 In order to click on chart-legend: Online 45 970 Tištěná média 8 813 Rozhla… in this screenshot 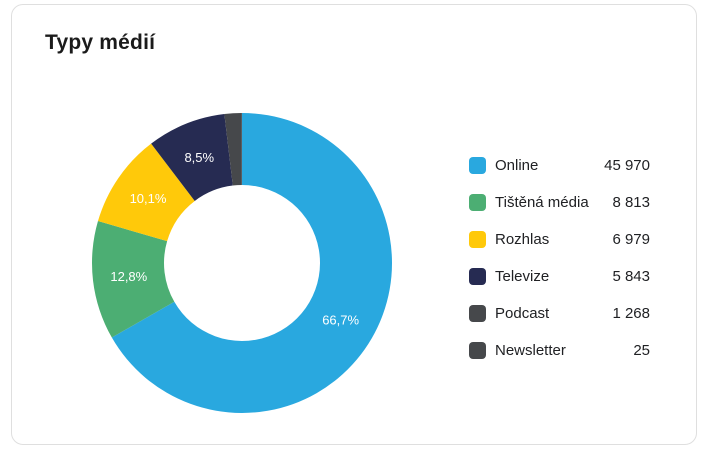, I will do `click(559, 258)`.